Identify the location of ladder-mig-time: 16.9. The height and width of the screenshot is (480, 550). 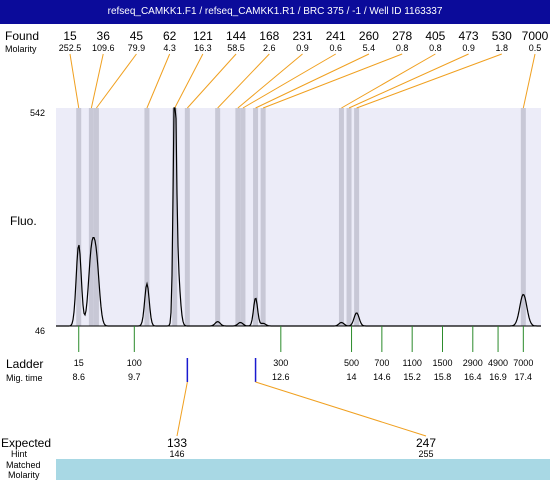
(498, 377).